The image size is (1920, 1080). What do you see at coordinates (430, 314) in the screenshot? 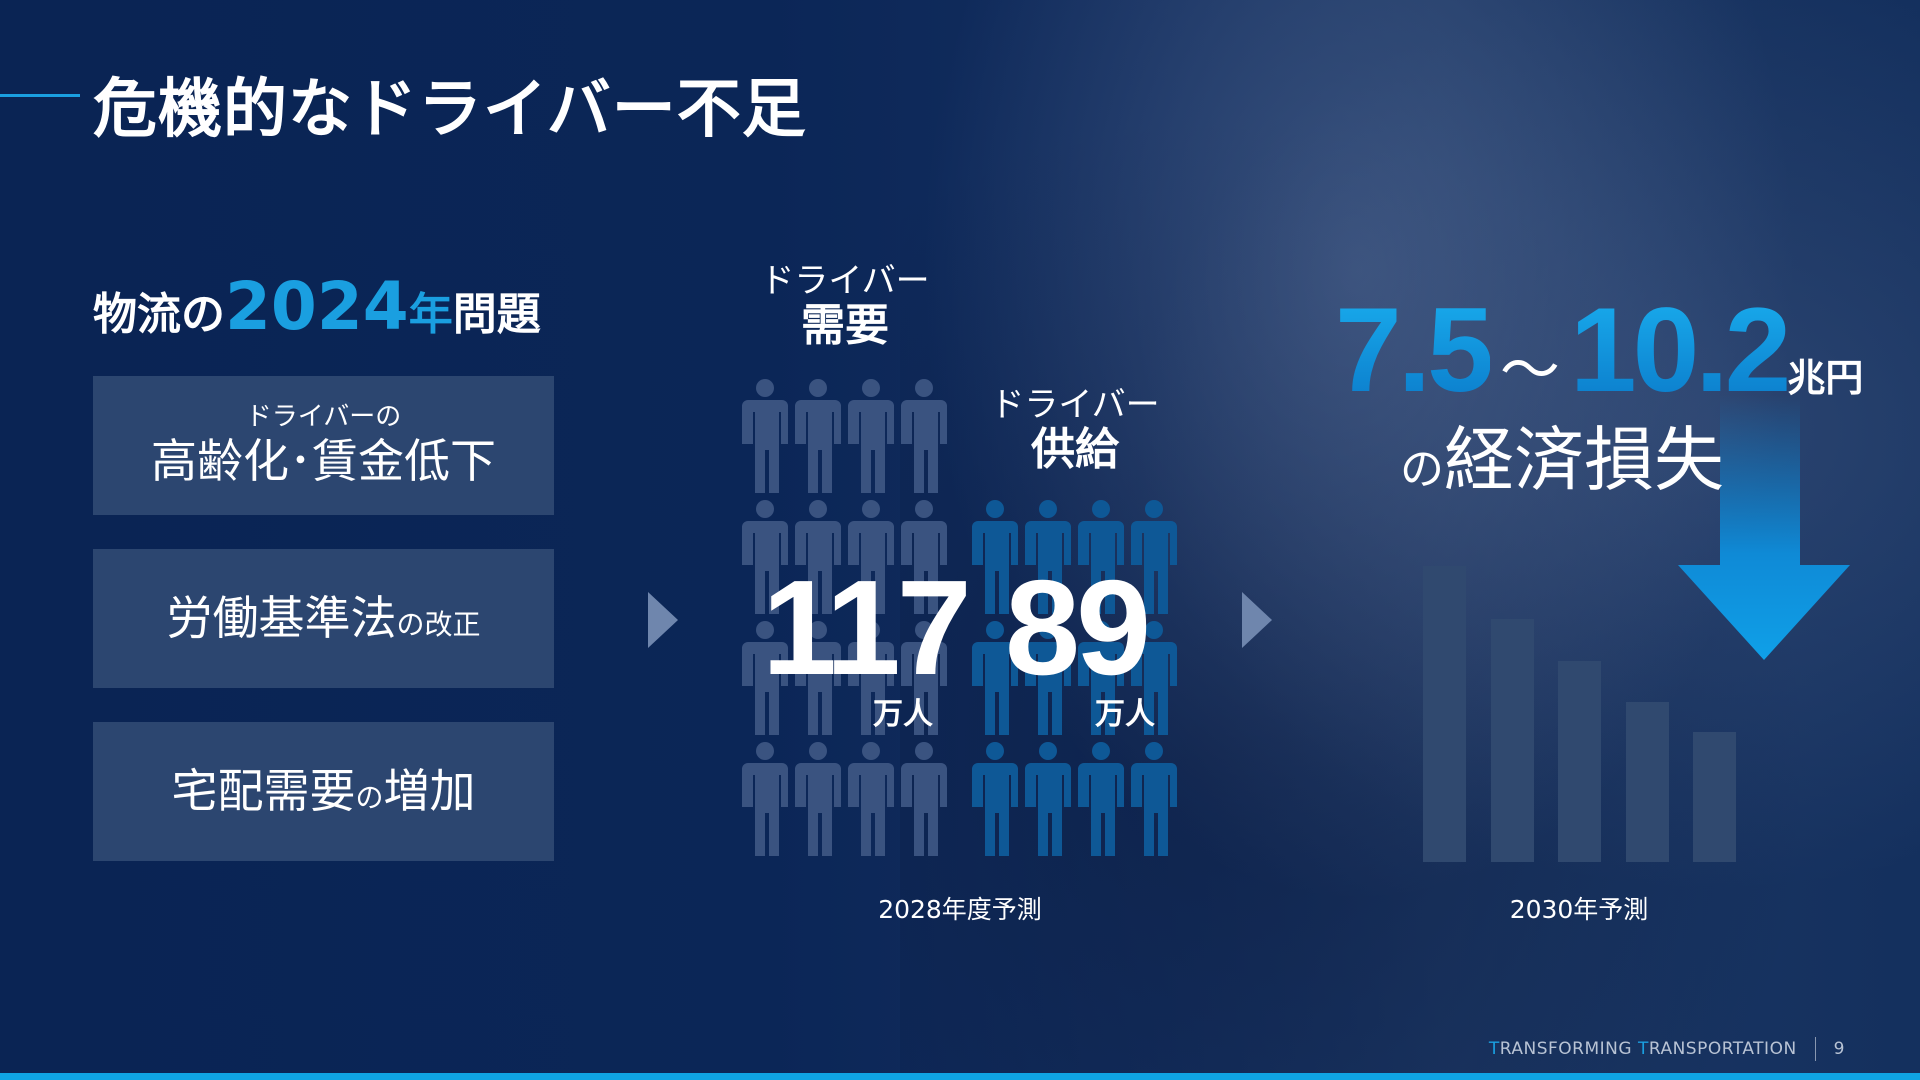
I see `subtitle-year-suffix: 年` at bounding box center [430, 314].